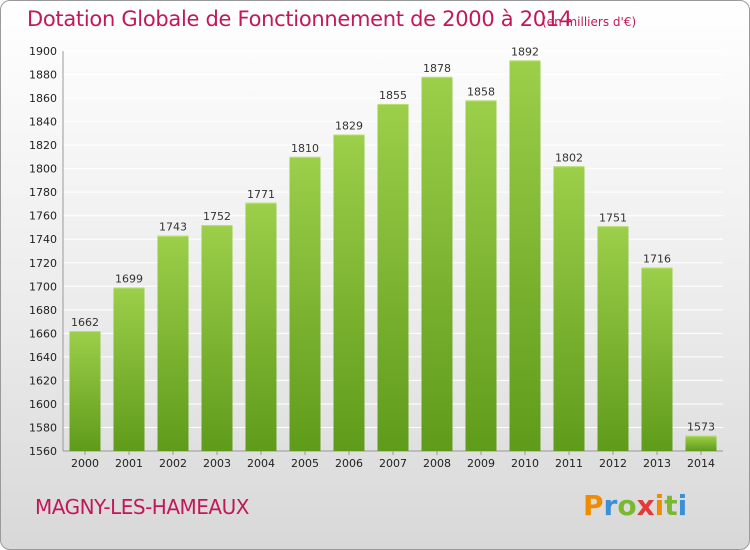  What do you see at coordinates (305, 148) in the screenshot?
I see `bar-value-label: 1810` at bounding box center [305, 148].